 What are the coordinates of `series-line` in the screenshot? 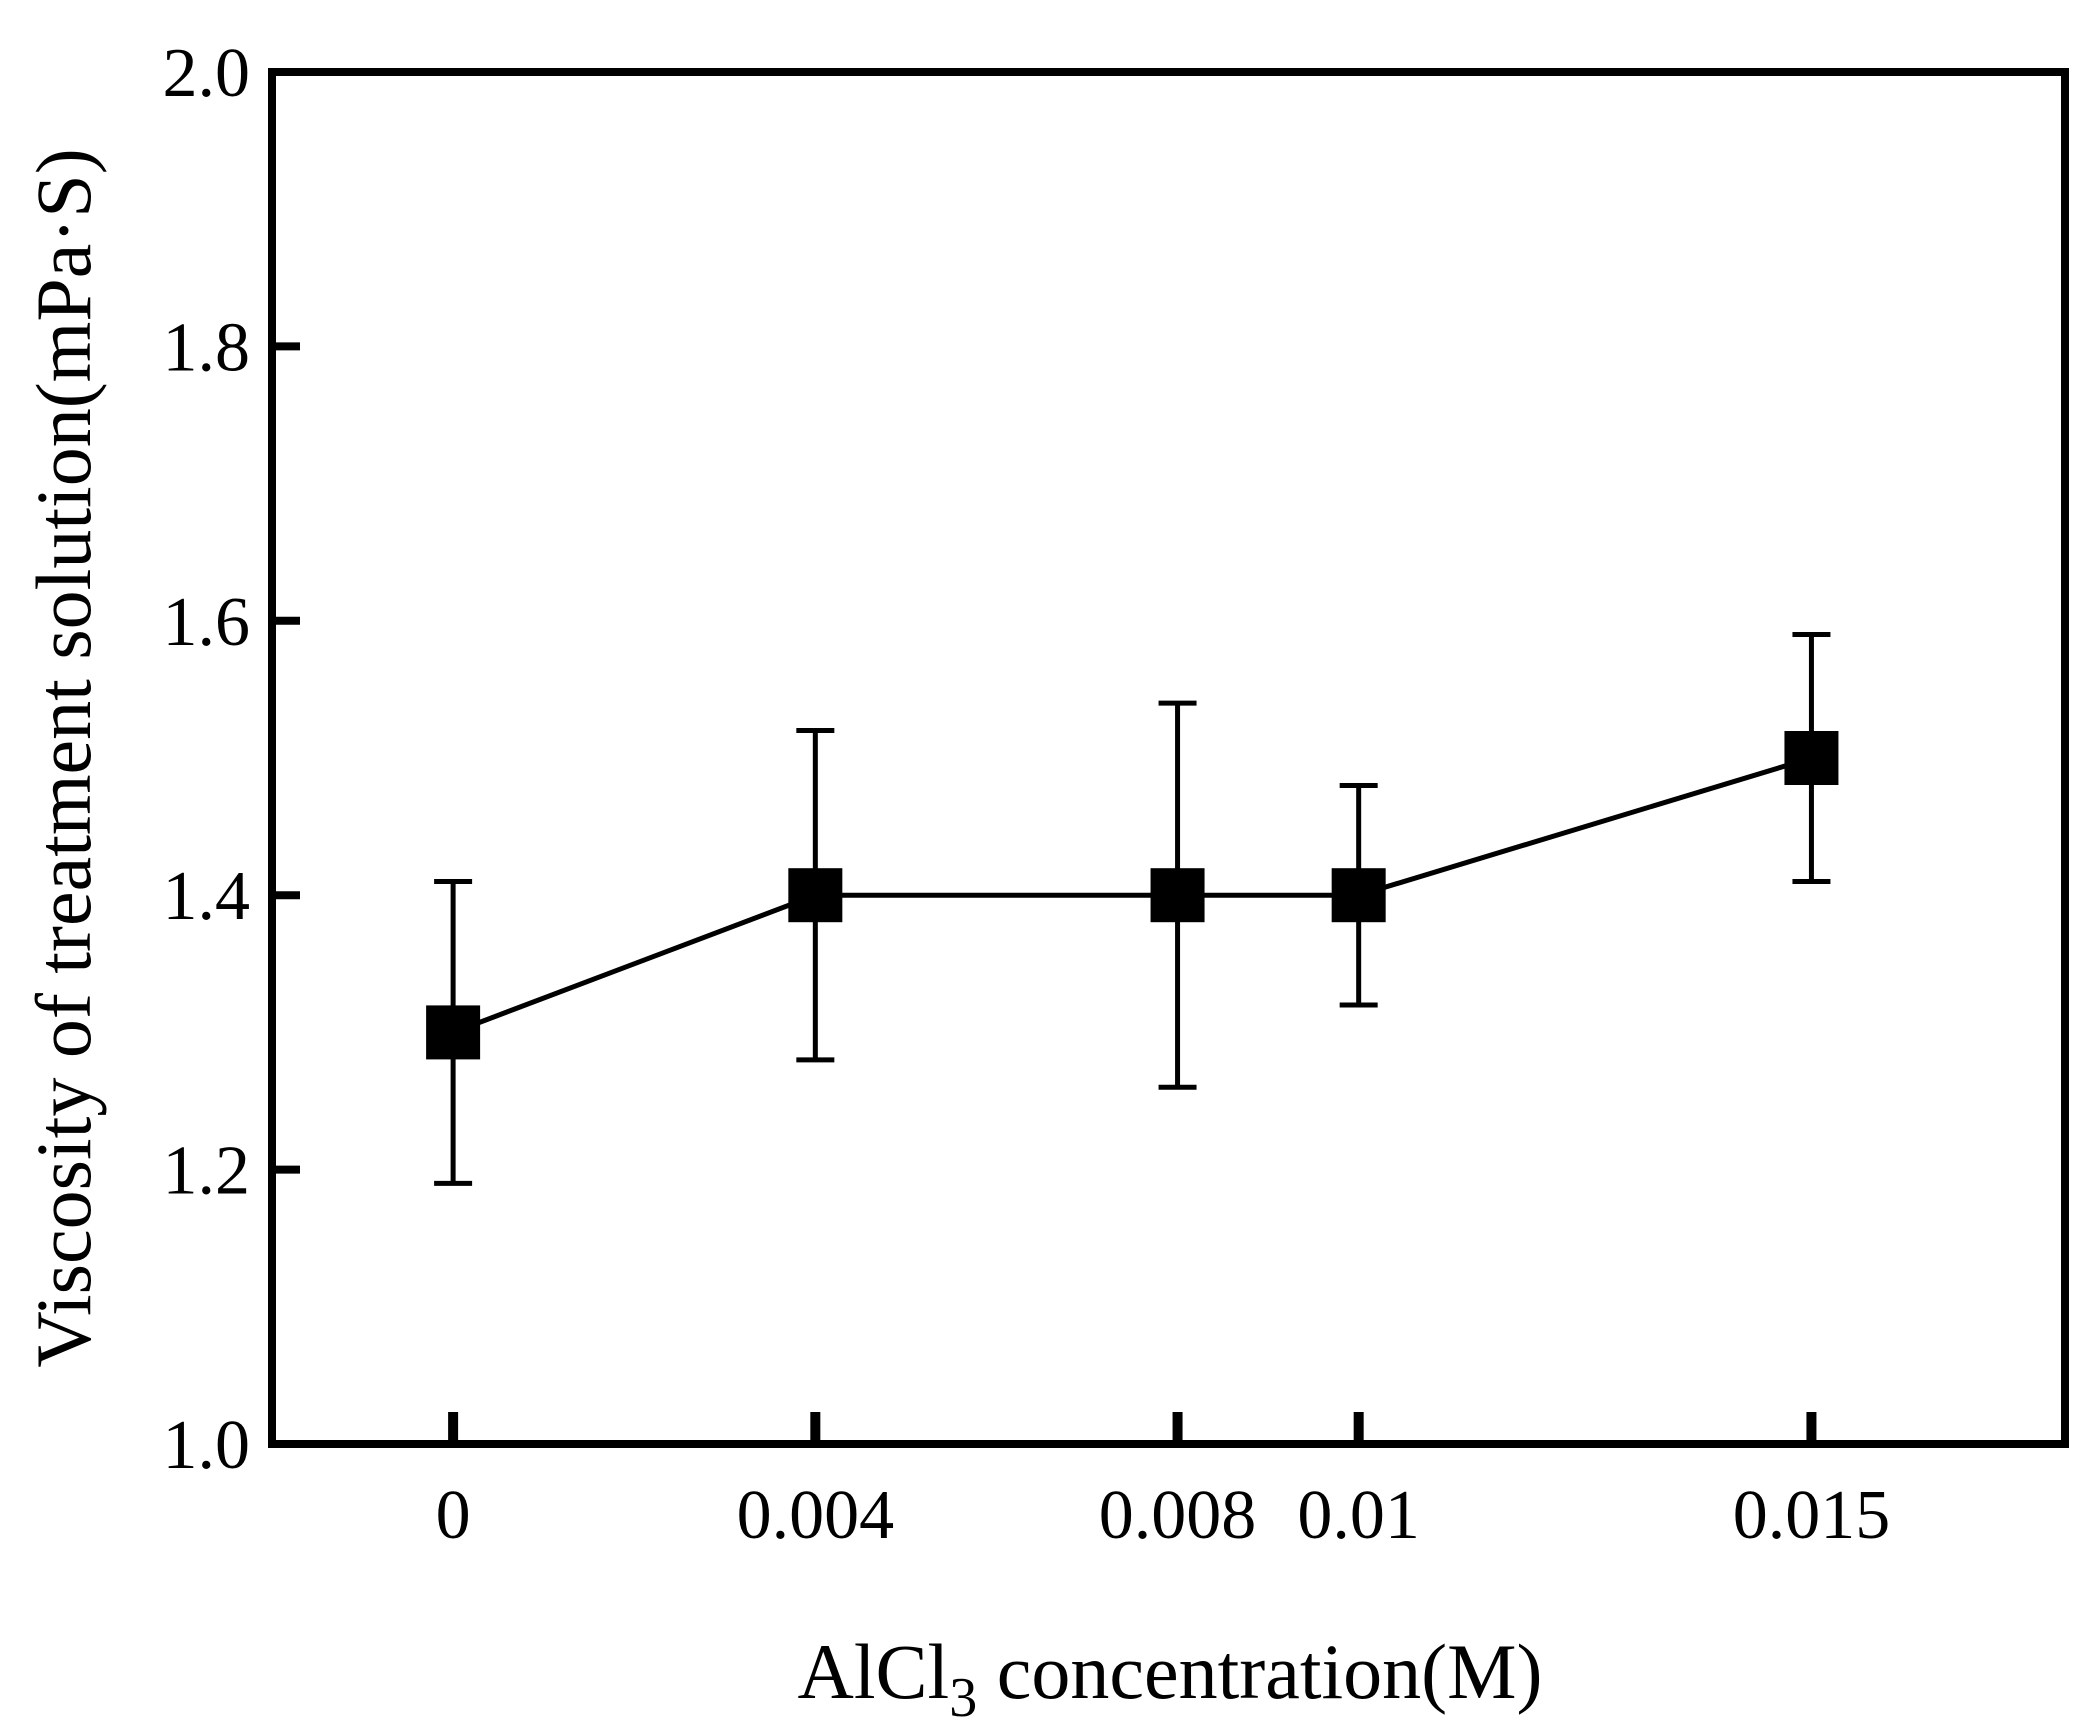 It's located at (1132, 895).